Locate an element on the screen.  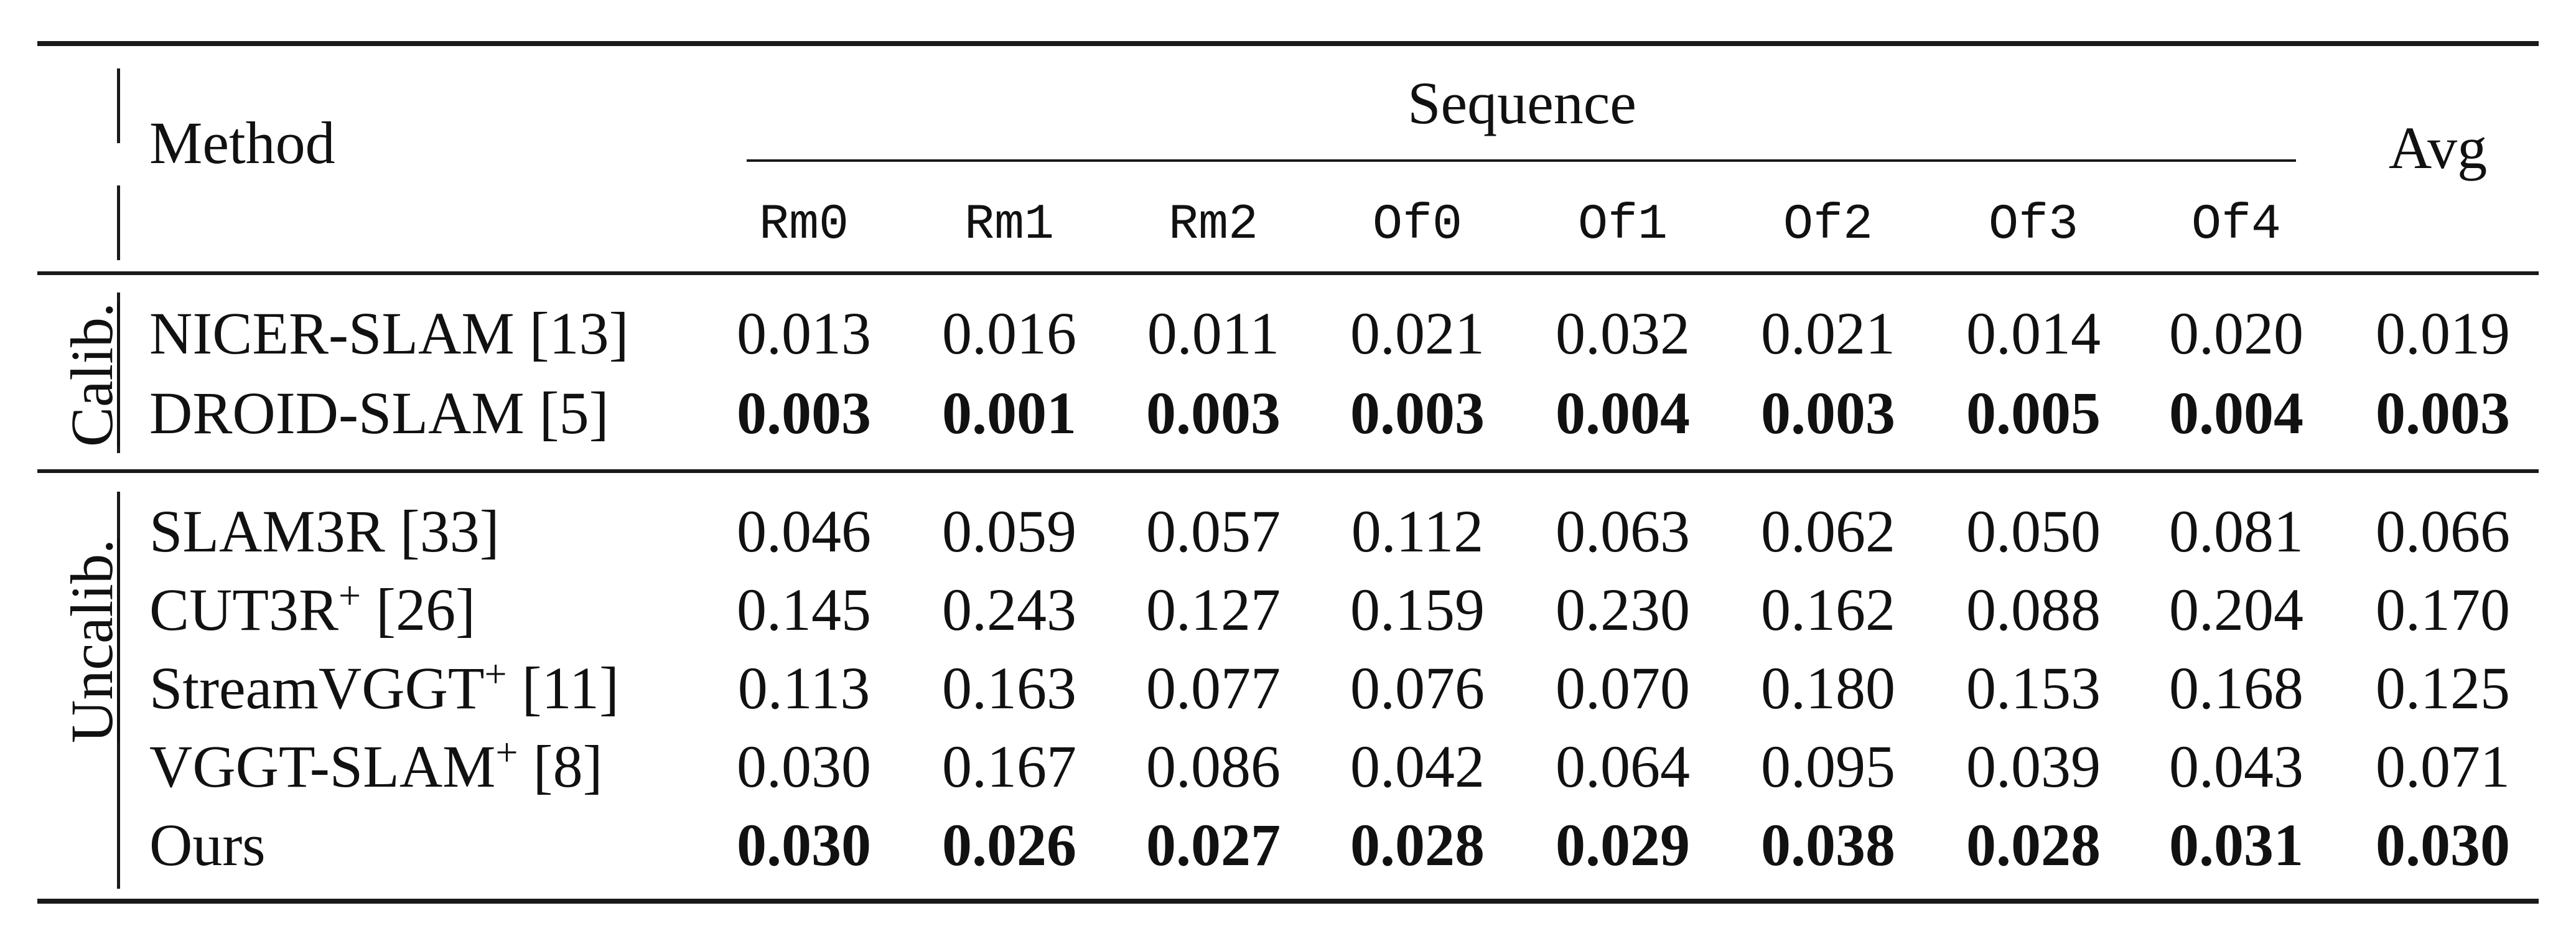
value-cell-avg: 0.066 is located at coordinates (2443, 531).